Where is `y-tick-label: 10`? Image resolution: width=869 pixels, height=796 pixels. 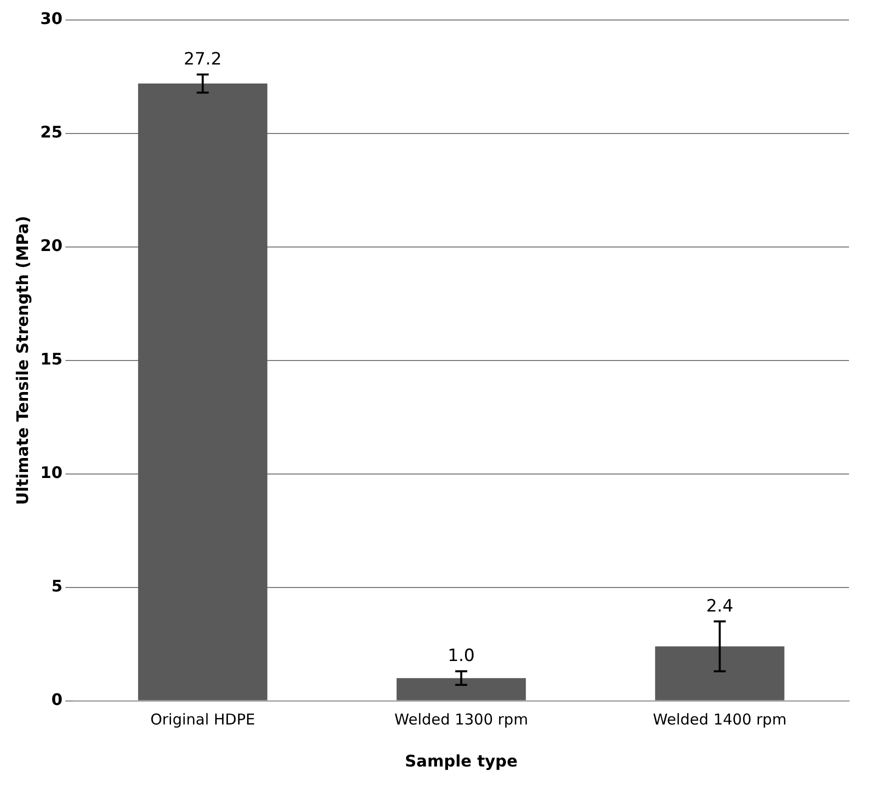 y-tick-label: 10 is located at coordinates (51, 472).